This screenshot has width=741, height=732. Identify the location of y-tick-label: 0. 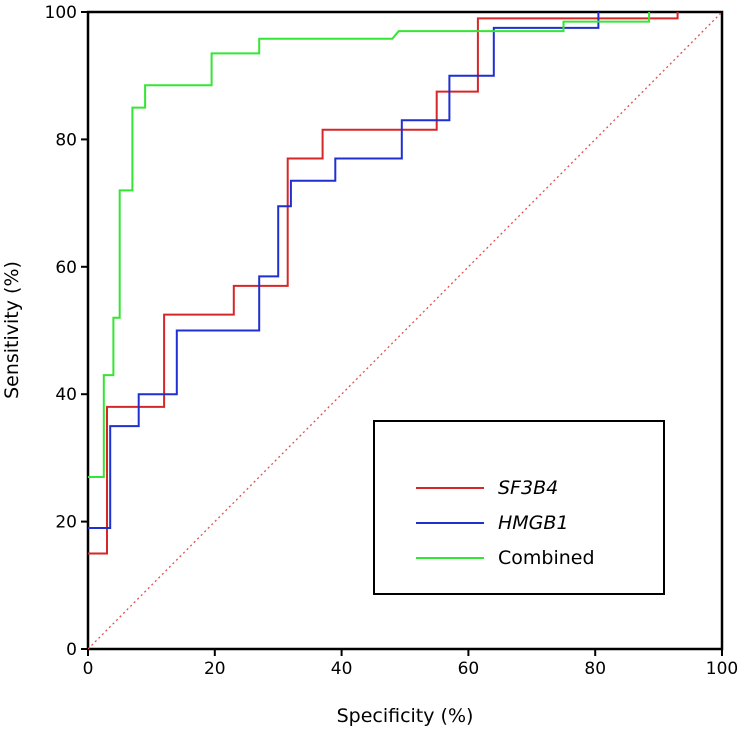
(71, 650).